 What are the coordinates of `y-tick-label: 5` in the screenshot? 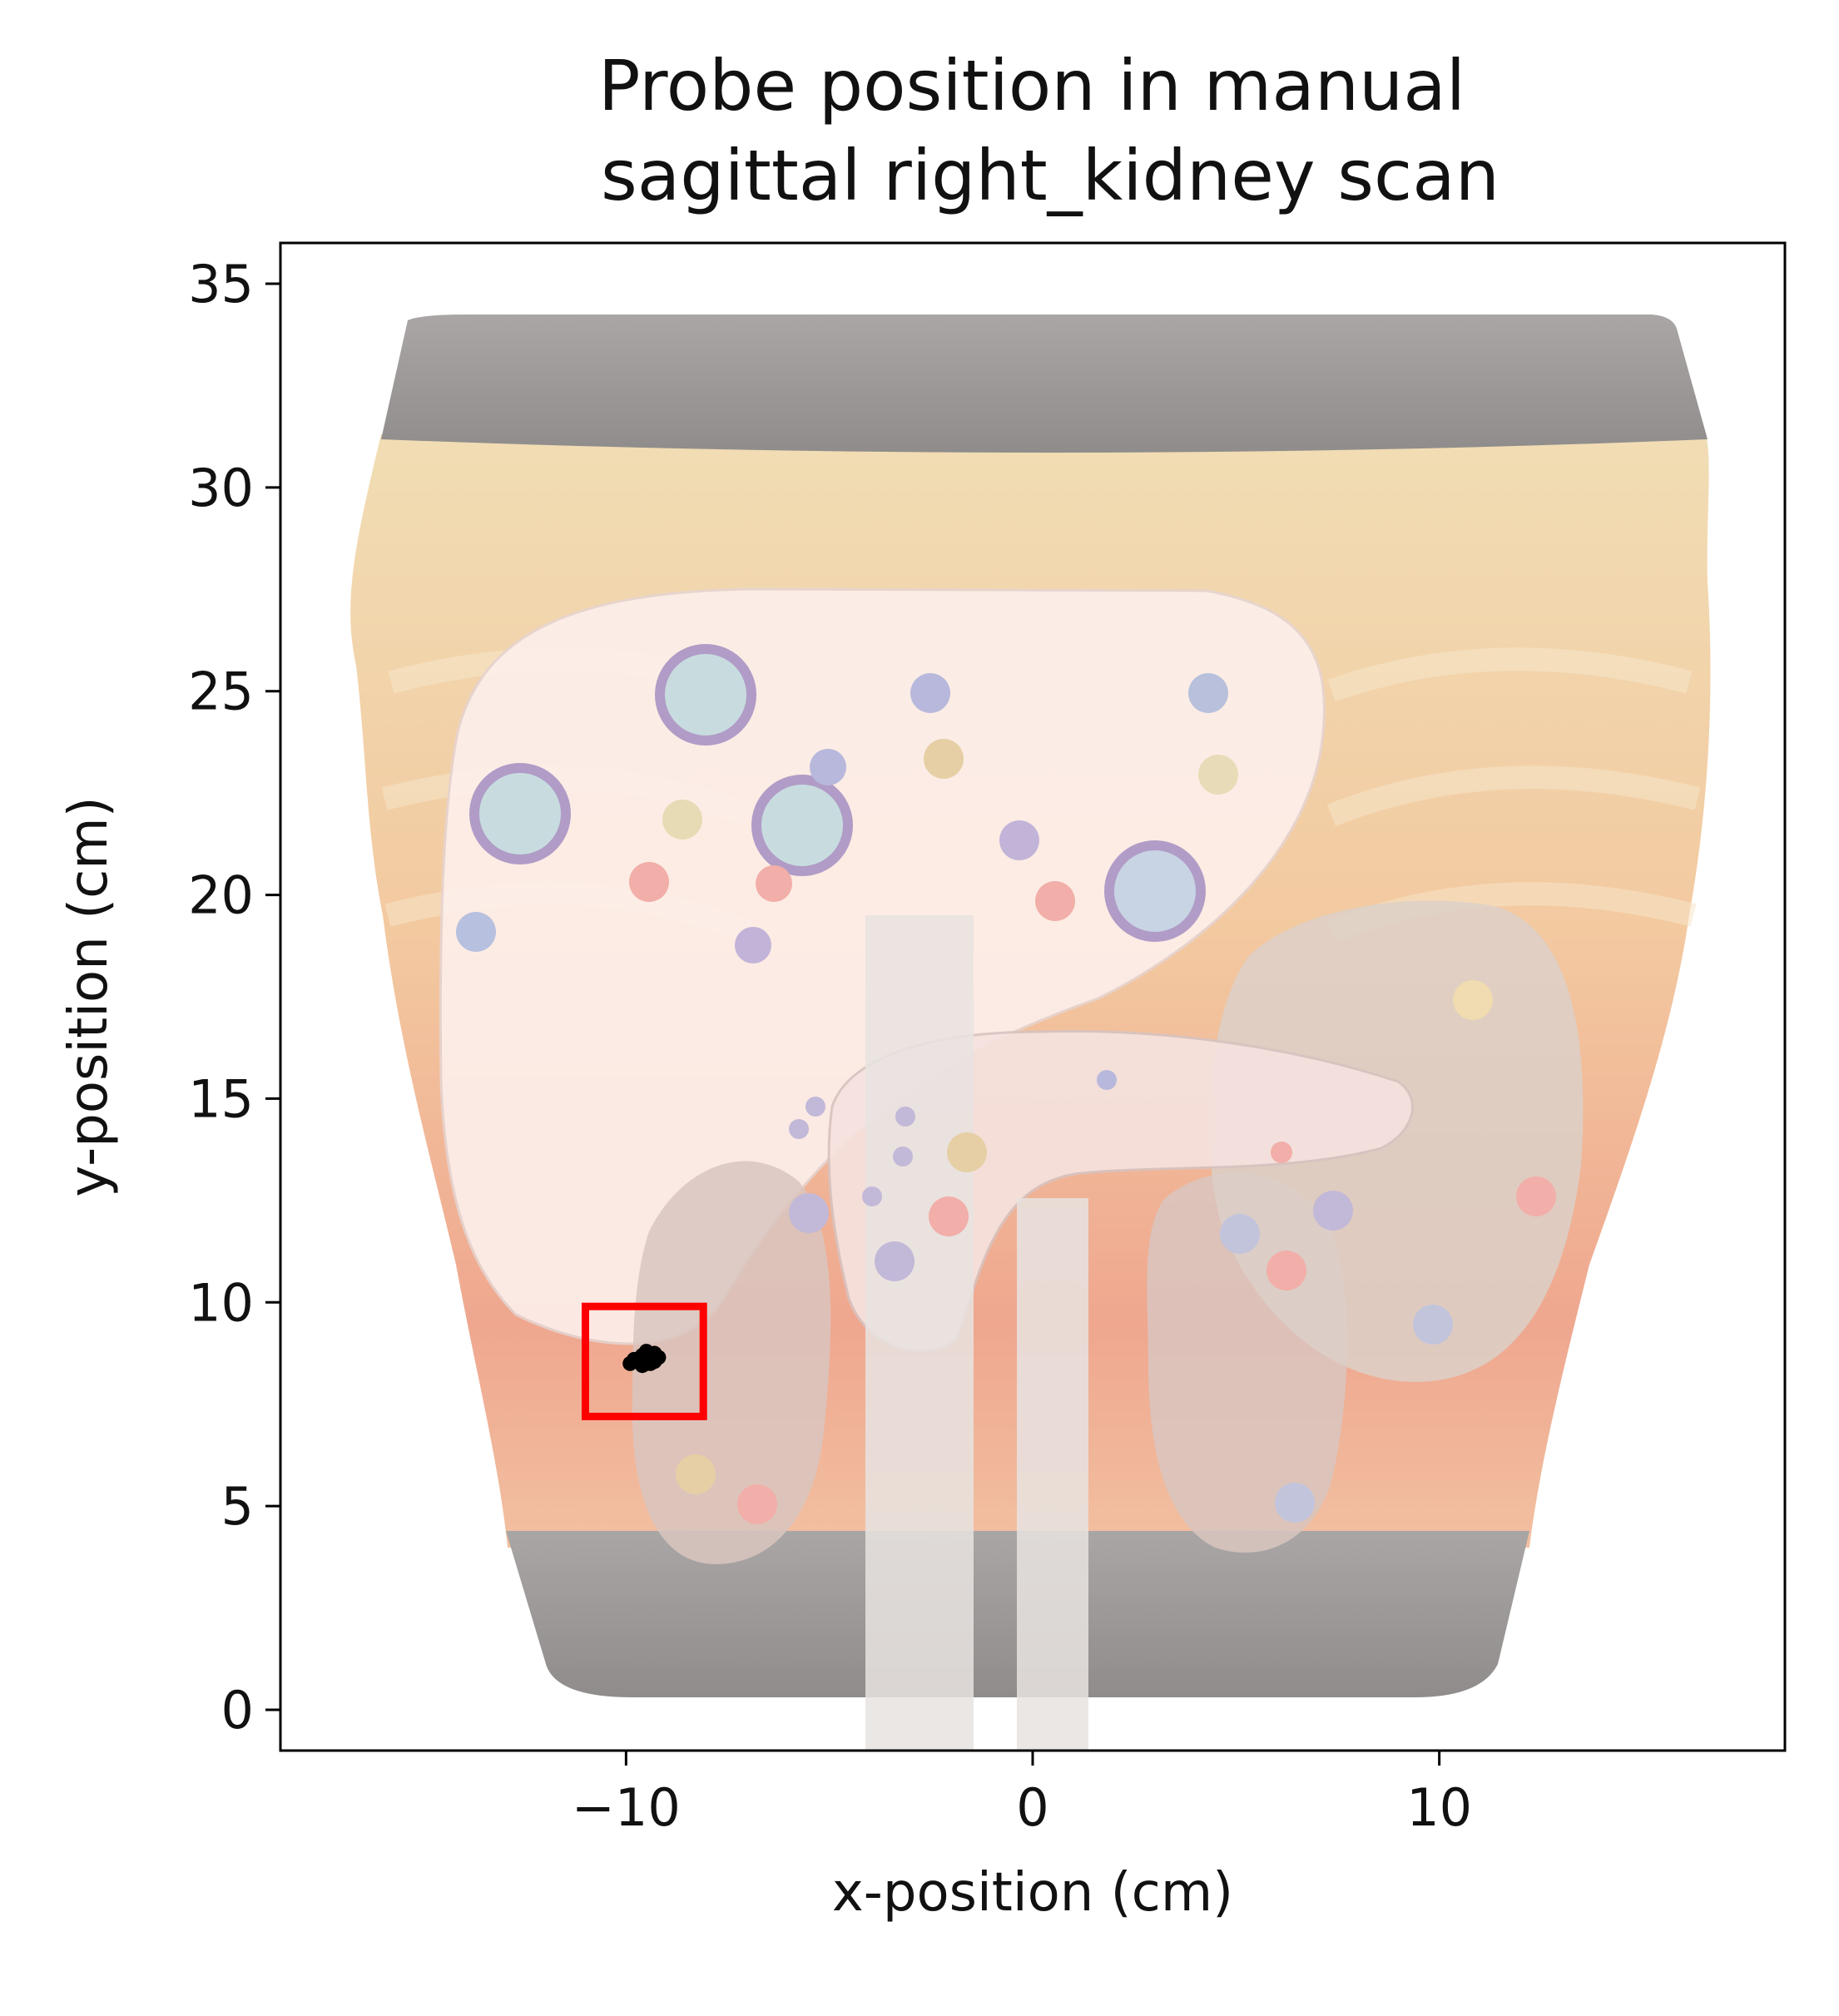 It's located at (238, 1506).